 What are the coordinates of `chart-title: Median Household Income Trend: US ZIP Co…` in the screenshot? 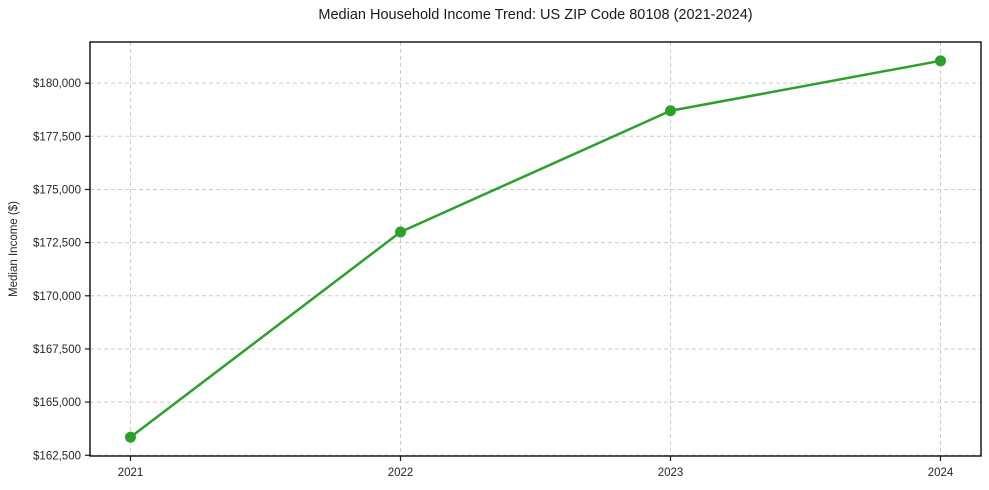 It's located at (535, 15).